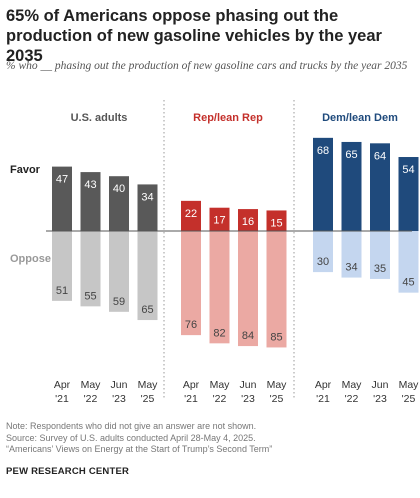 The width and height of the screenshot is (420, 498). What do you see at coordinates (68, 471) in the screenshot?
I see `brand-footer: PEW RESEARCH CENTER` at bounding box center [68, 471].